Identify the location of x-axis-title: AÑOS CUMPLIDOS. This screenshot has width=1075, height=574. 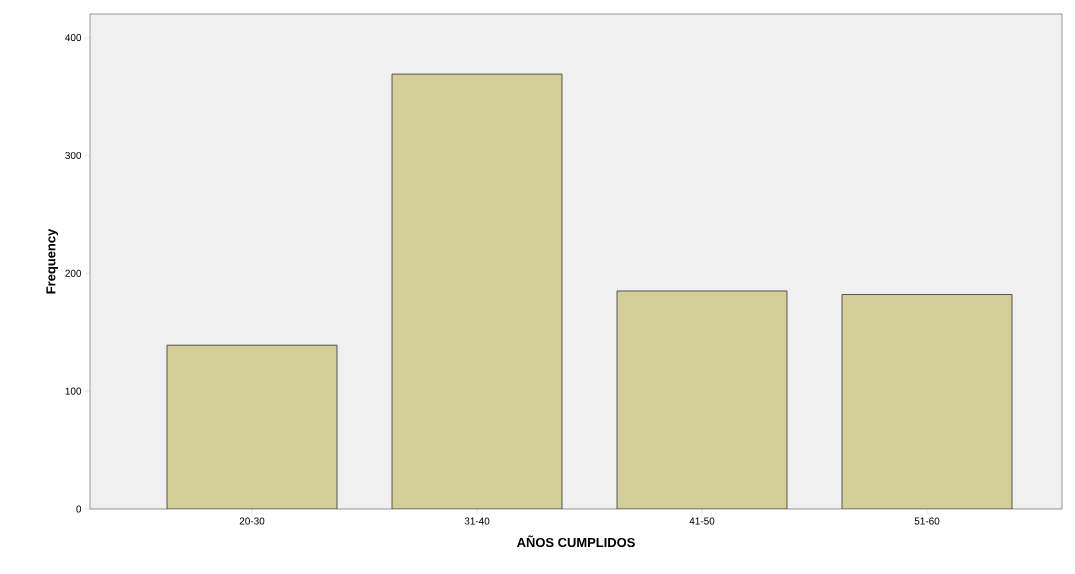
(575, 541).